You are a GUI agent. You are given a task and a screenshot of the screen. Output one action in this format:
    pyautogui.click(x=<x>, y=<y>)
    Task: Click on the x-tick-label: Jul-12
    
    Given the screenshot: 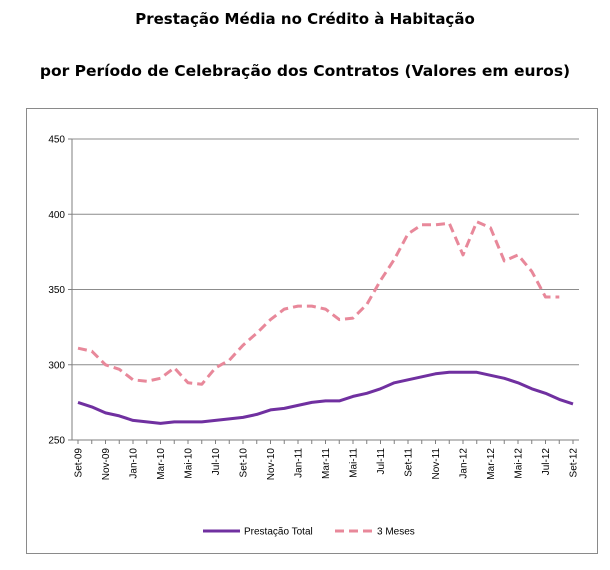 What is the action you would take?
    pyautogui.click(x=546, y=462)
    